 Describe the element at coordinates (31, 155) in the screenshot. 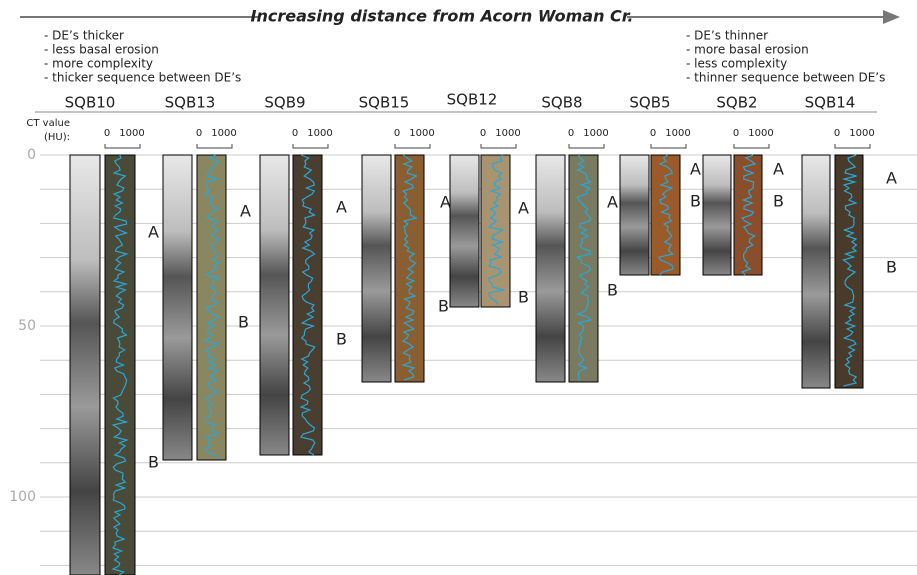

I see `depth-label: 0` at that location.